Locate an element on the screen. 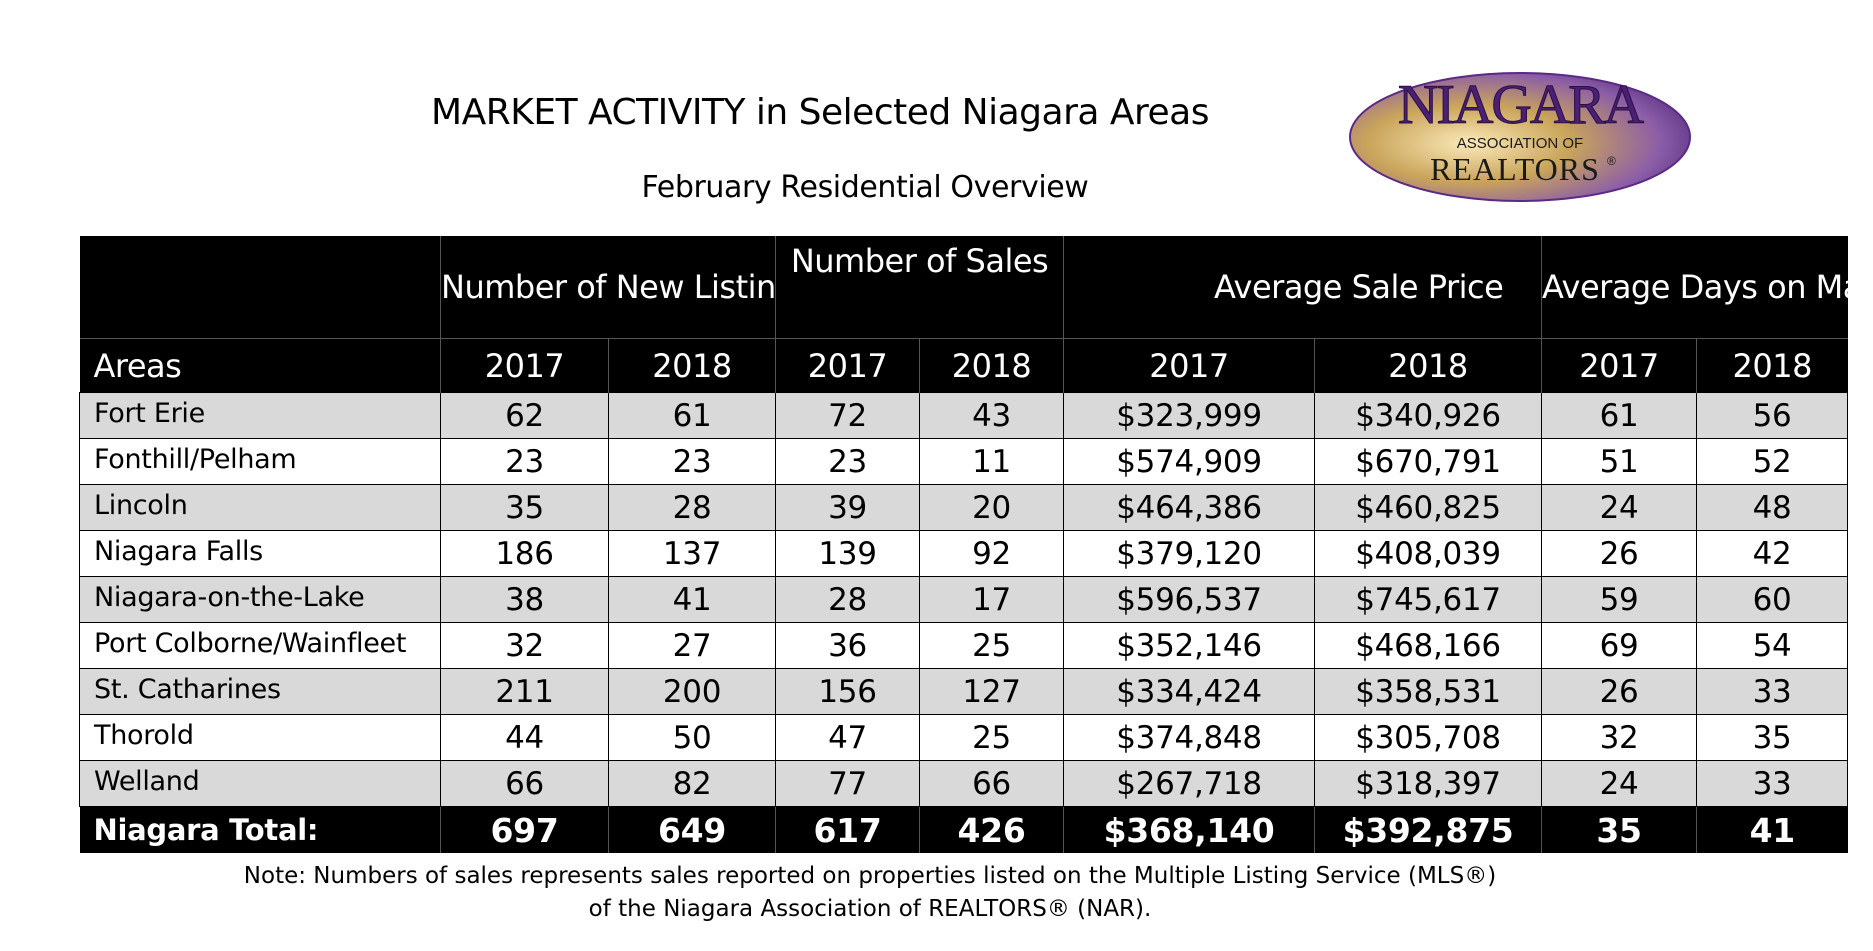 The height and width of the screenshot is (951, 1873). cell-value: 36 is located at coordinates (848, 645).